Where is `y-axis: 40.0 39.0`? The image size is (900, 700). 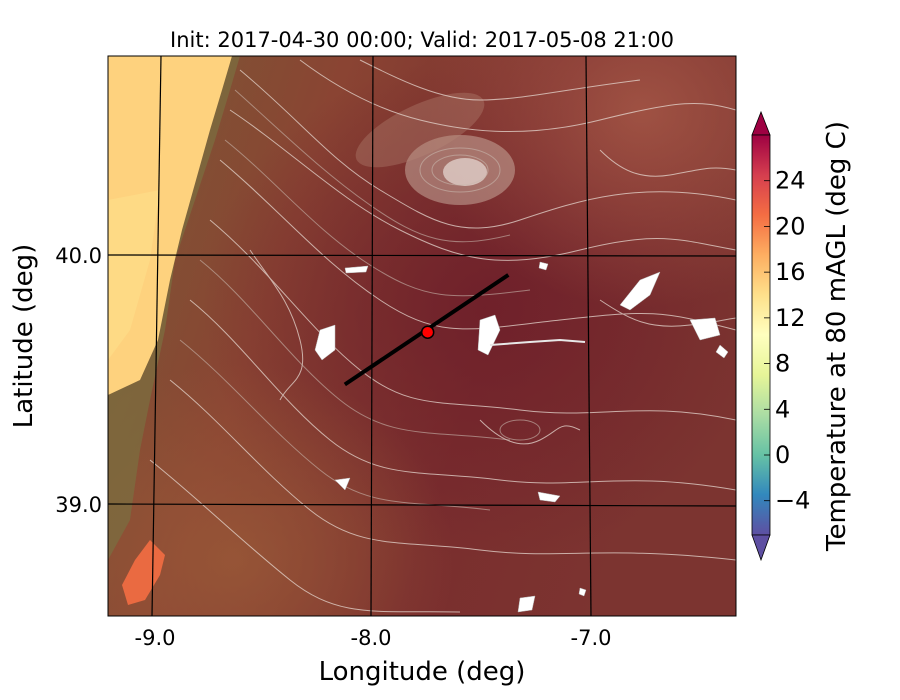 y-axis: 40.0 39.0 is located at coordinates (78, 380).